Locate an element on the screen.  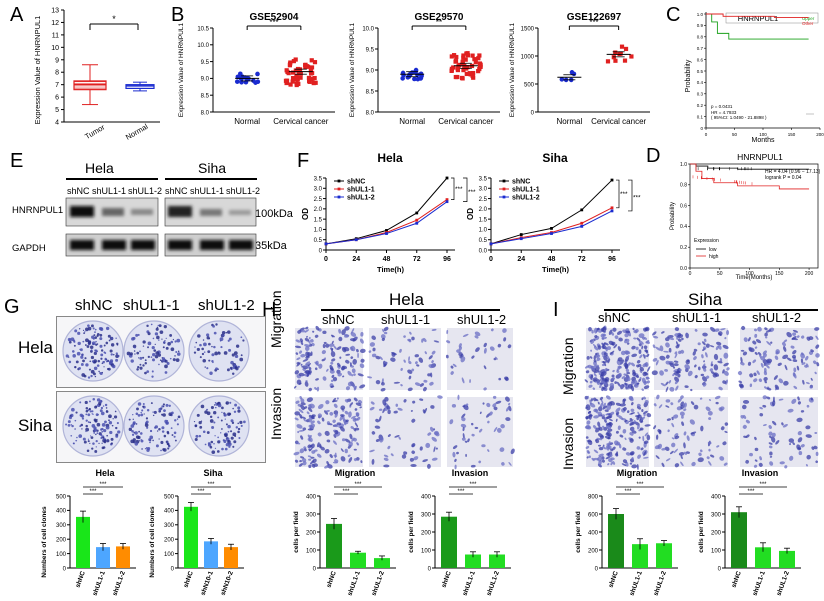
panel-label-i: I is located at coordinates (556, 310).